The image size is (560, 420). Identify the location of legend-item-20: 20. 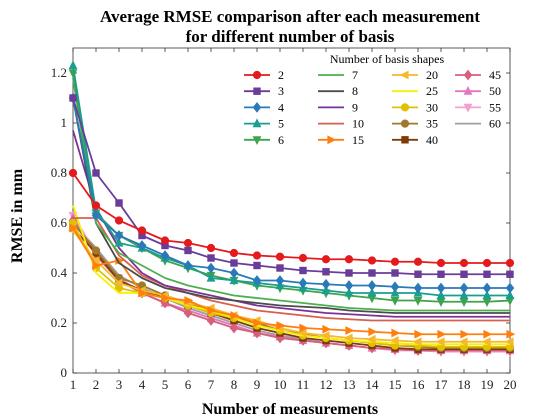
(415, 75).